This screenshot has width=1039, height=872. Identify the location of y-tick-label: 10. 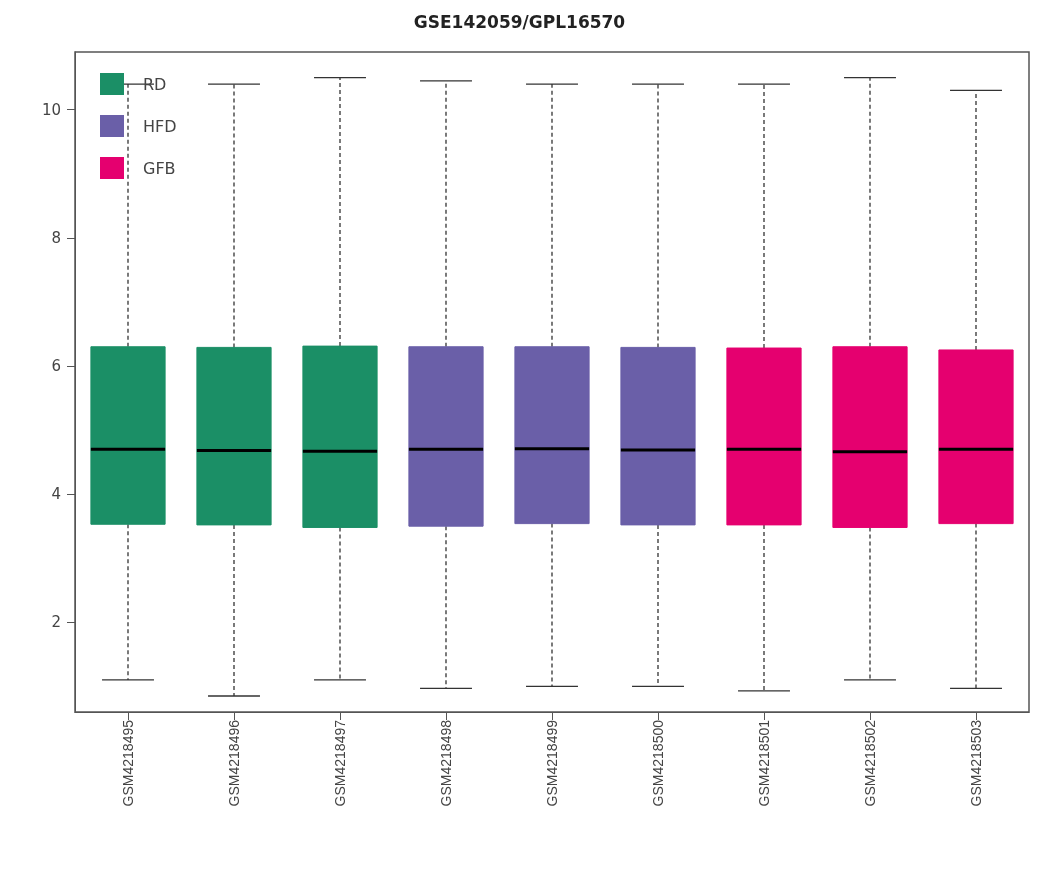
(51, 109).